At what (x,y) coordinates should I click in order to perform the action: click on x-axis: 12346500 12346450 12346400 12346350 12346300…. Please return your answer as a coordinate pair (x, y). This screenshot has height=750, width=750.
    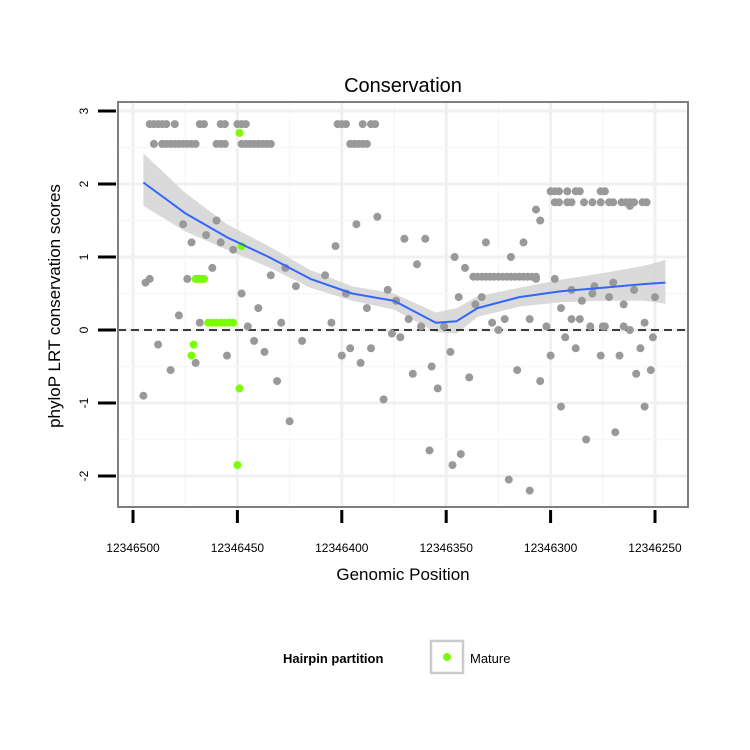
    Looking at the image, I should click on (394, 532).